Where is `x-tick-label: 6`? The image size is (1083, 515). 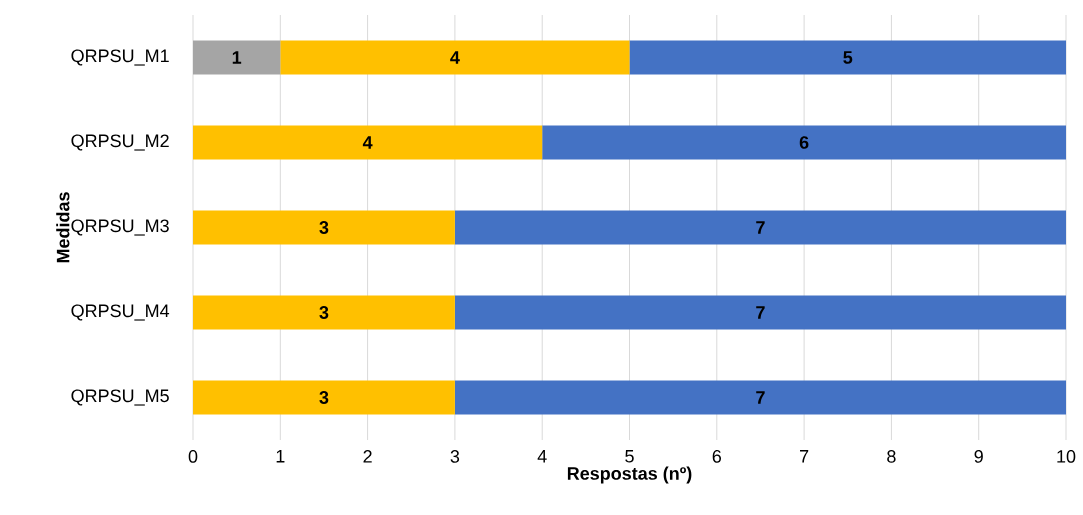 x-tick-label: 6 is located at coordinates (717, 456).